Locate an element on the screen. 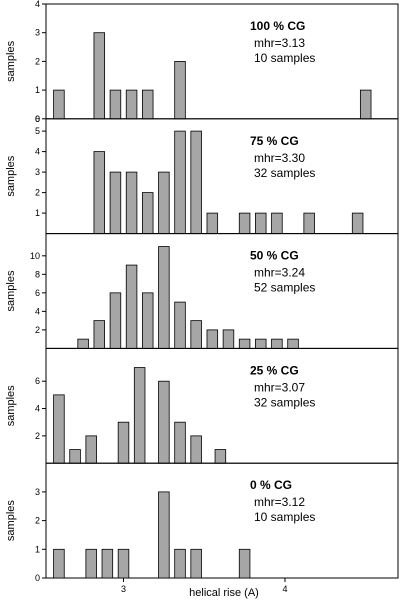 The height and width of the screenshot is (614, 400). panel-title: 75 % CG is located at coordinates (274, 141).